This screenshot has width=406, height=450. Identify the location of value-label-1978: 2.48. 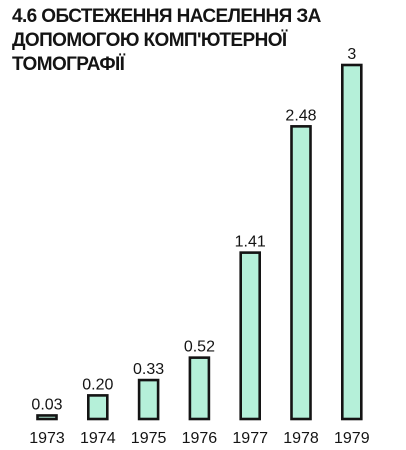
(300, 115).